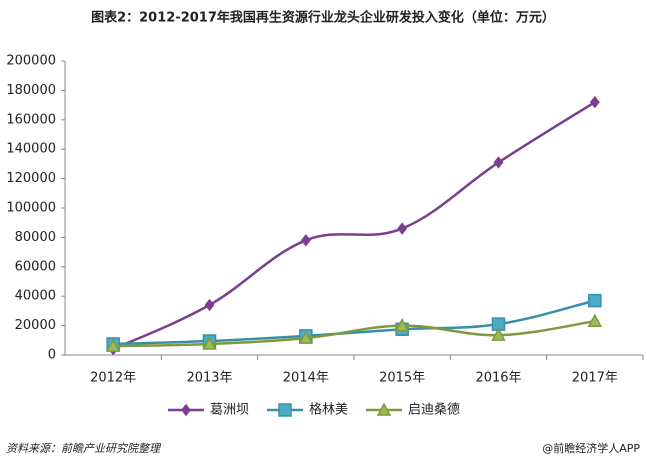  I want to click on y-tick-label: 140000, so click(31, 149).